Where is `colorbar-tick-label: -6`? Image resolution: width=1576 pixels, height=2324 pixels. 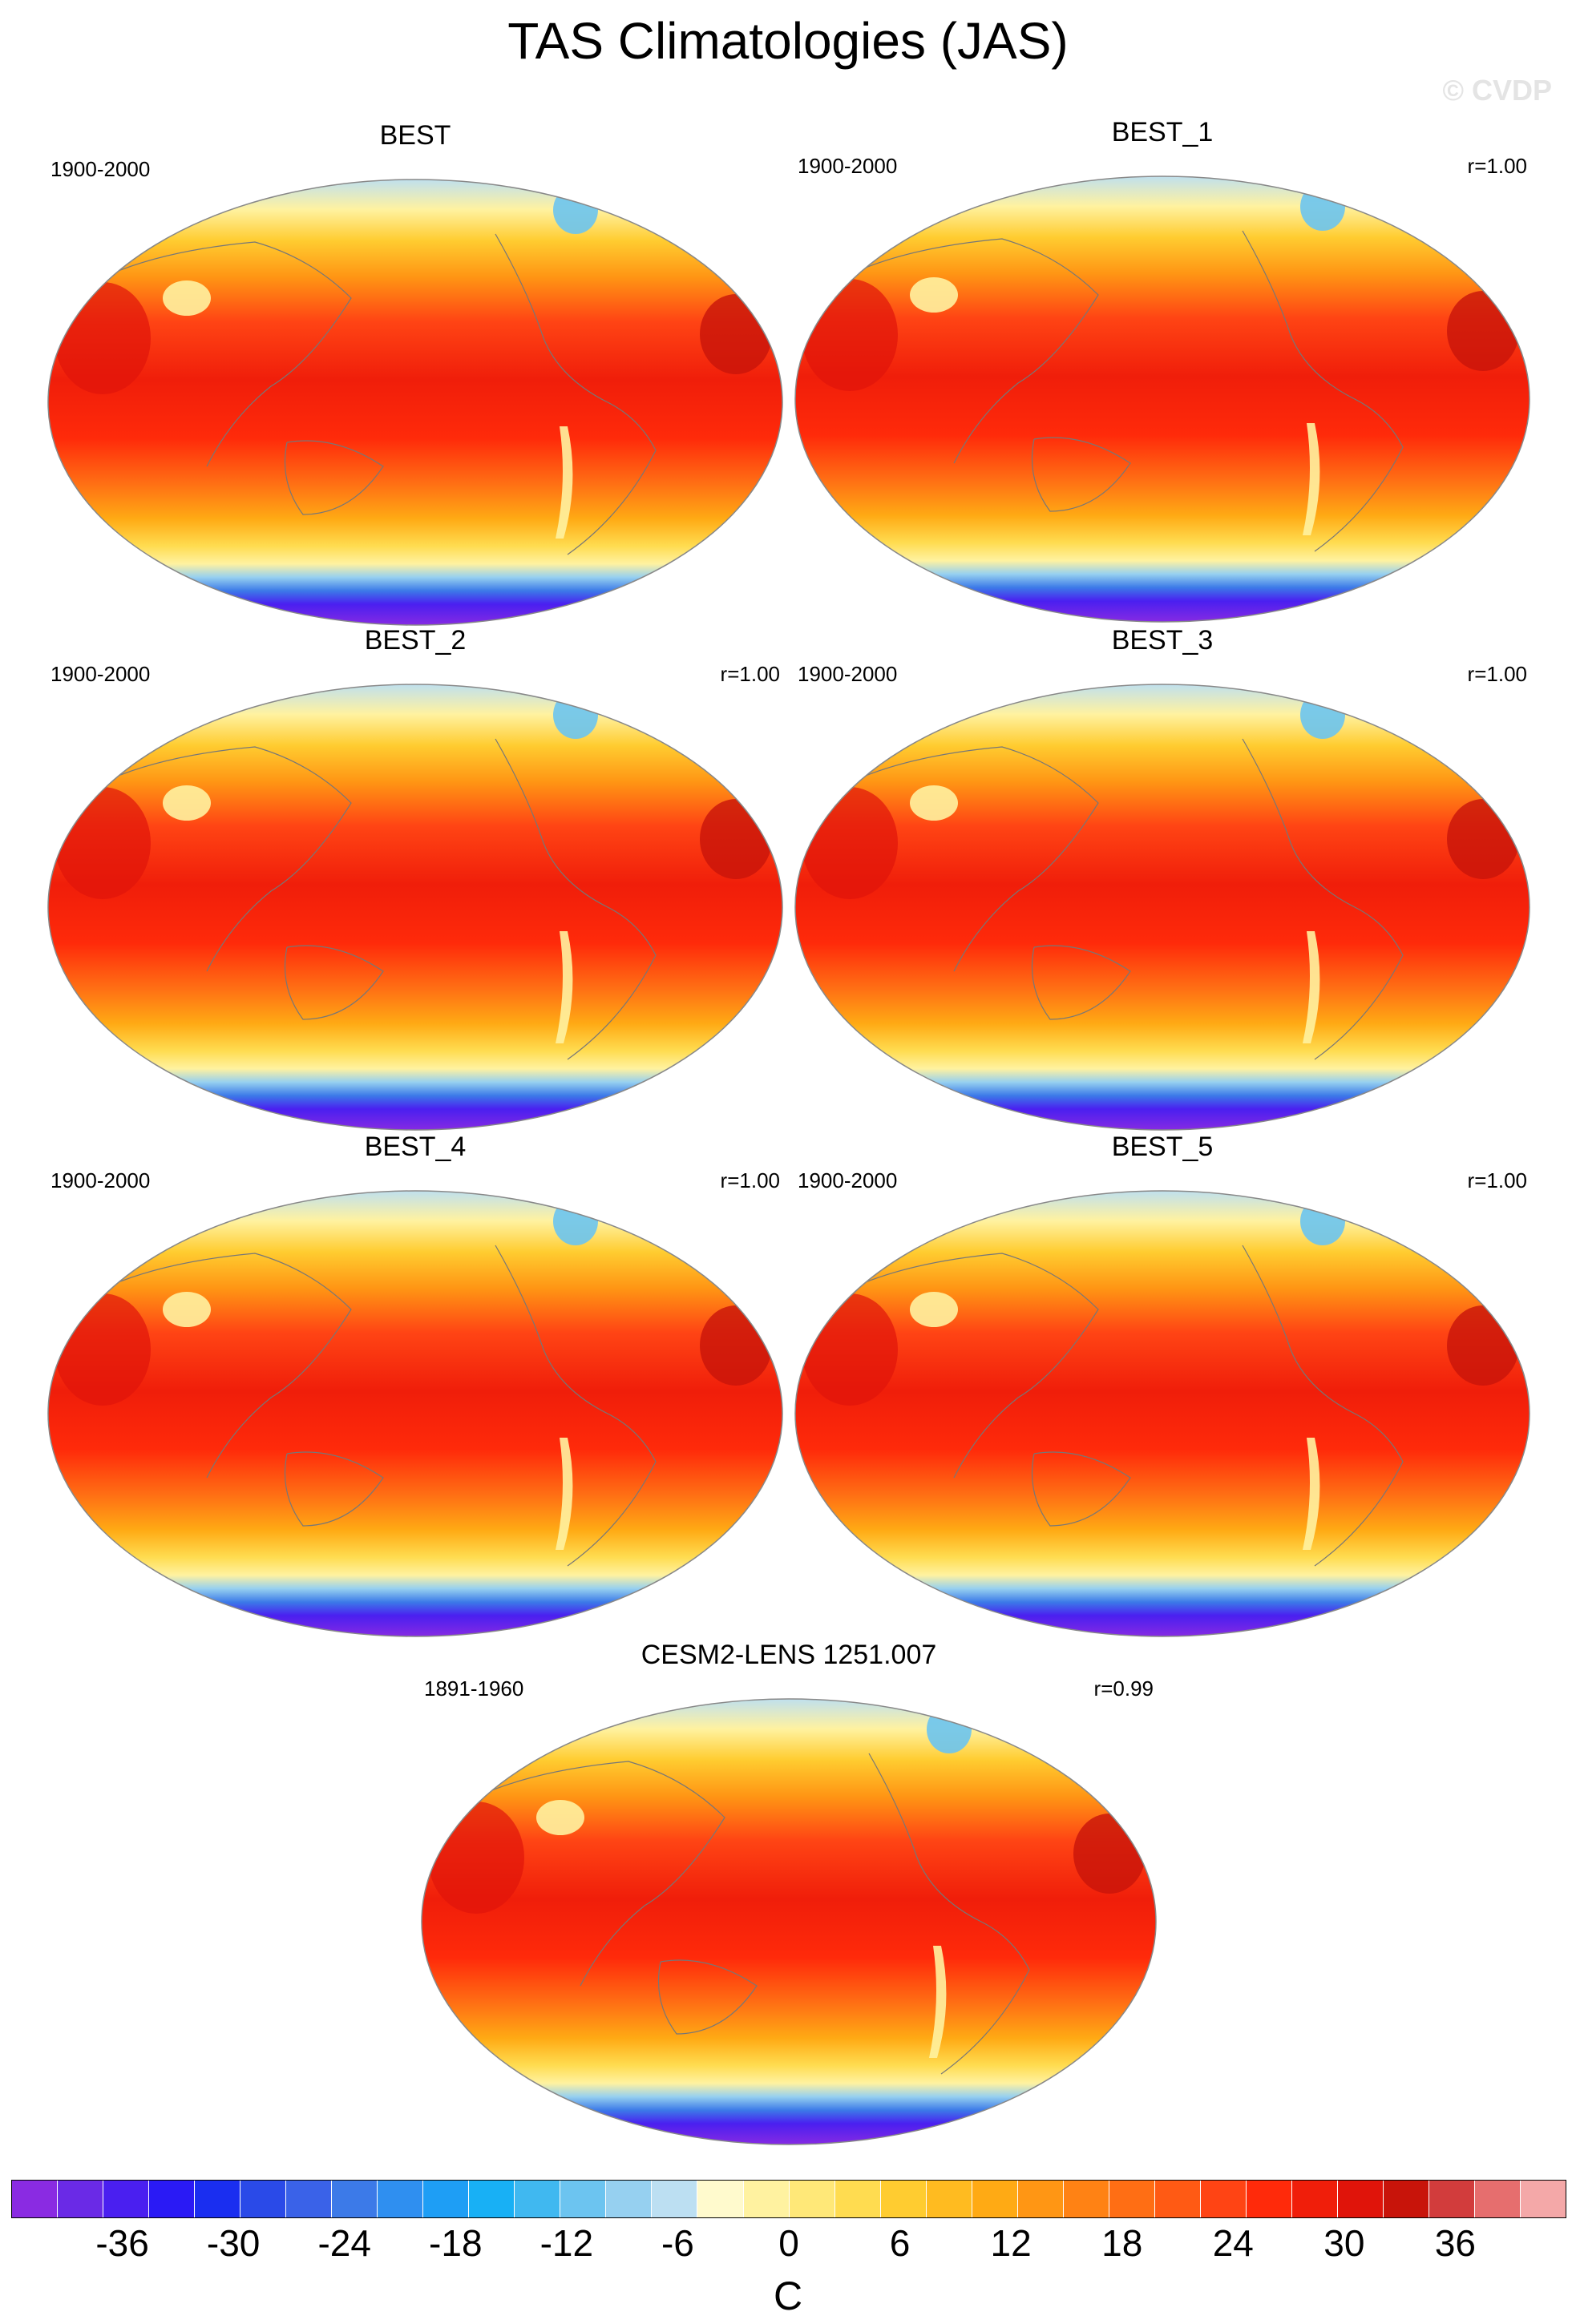 colorbar-tick-label: -6 is located at coordinates (677, 2243).